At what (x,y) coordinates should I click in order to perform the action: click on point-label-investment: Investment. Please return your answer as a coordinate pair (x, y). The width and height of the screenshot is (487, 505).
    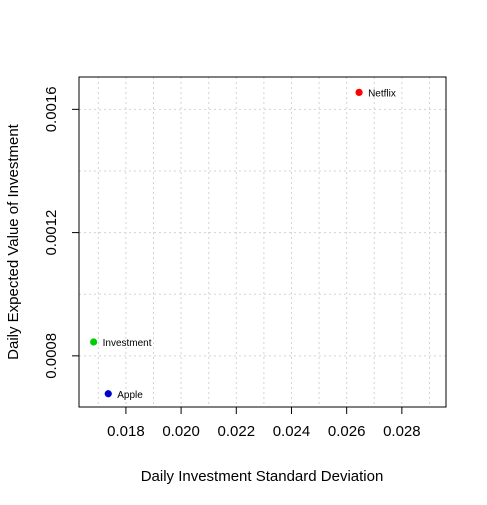
    Looking at the image, I should click on (127, 343).